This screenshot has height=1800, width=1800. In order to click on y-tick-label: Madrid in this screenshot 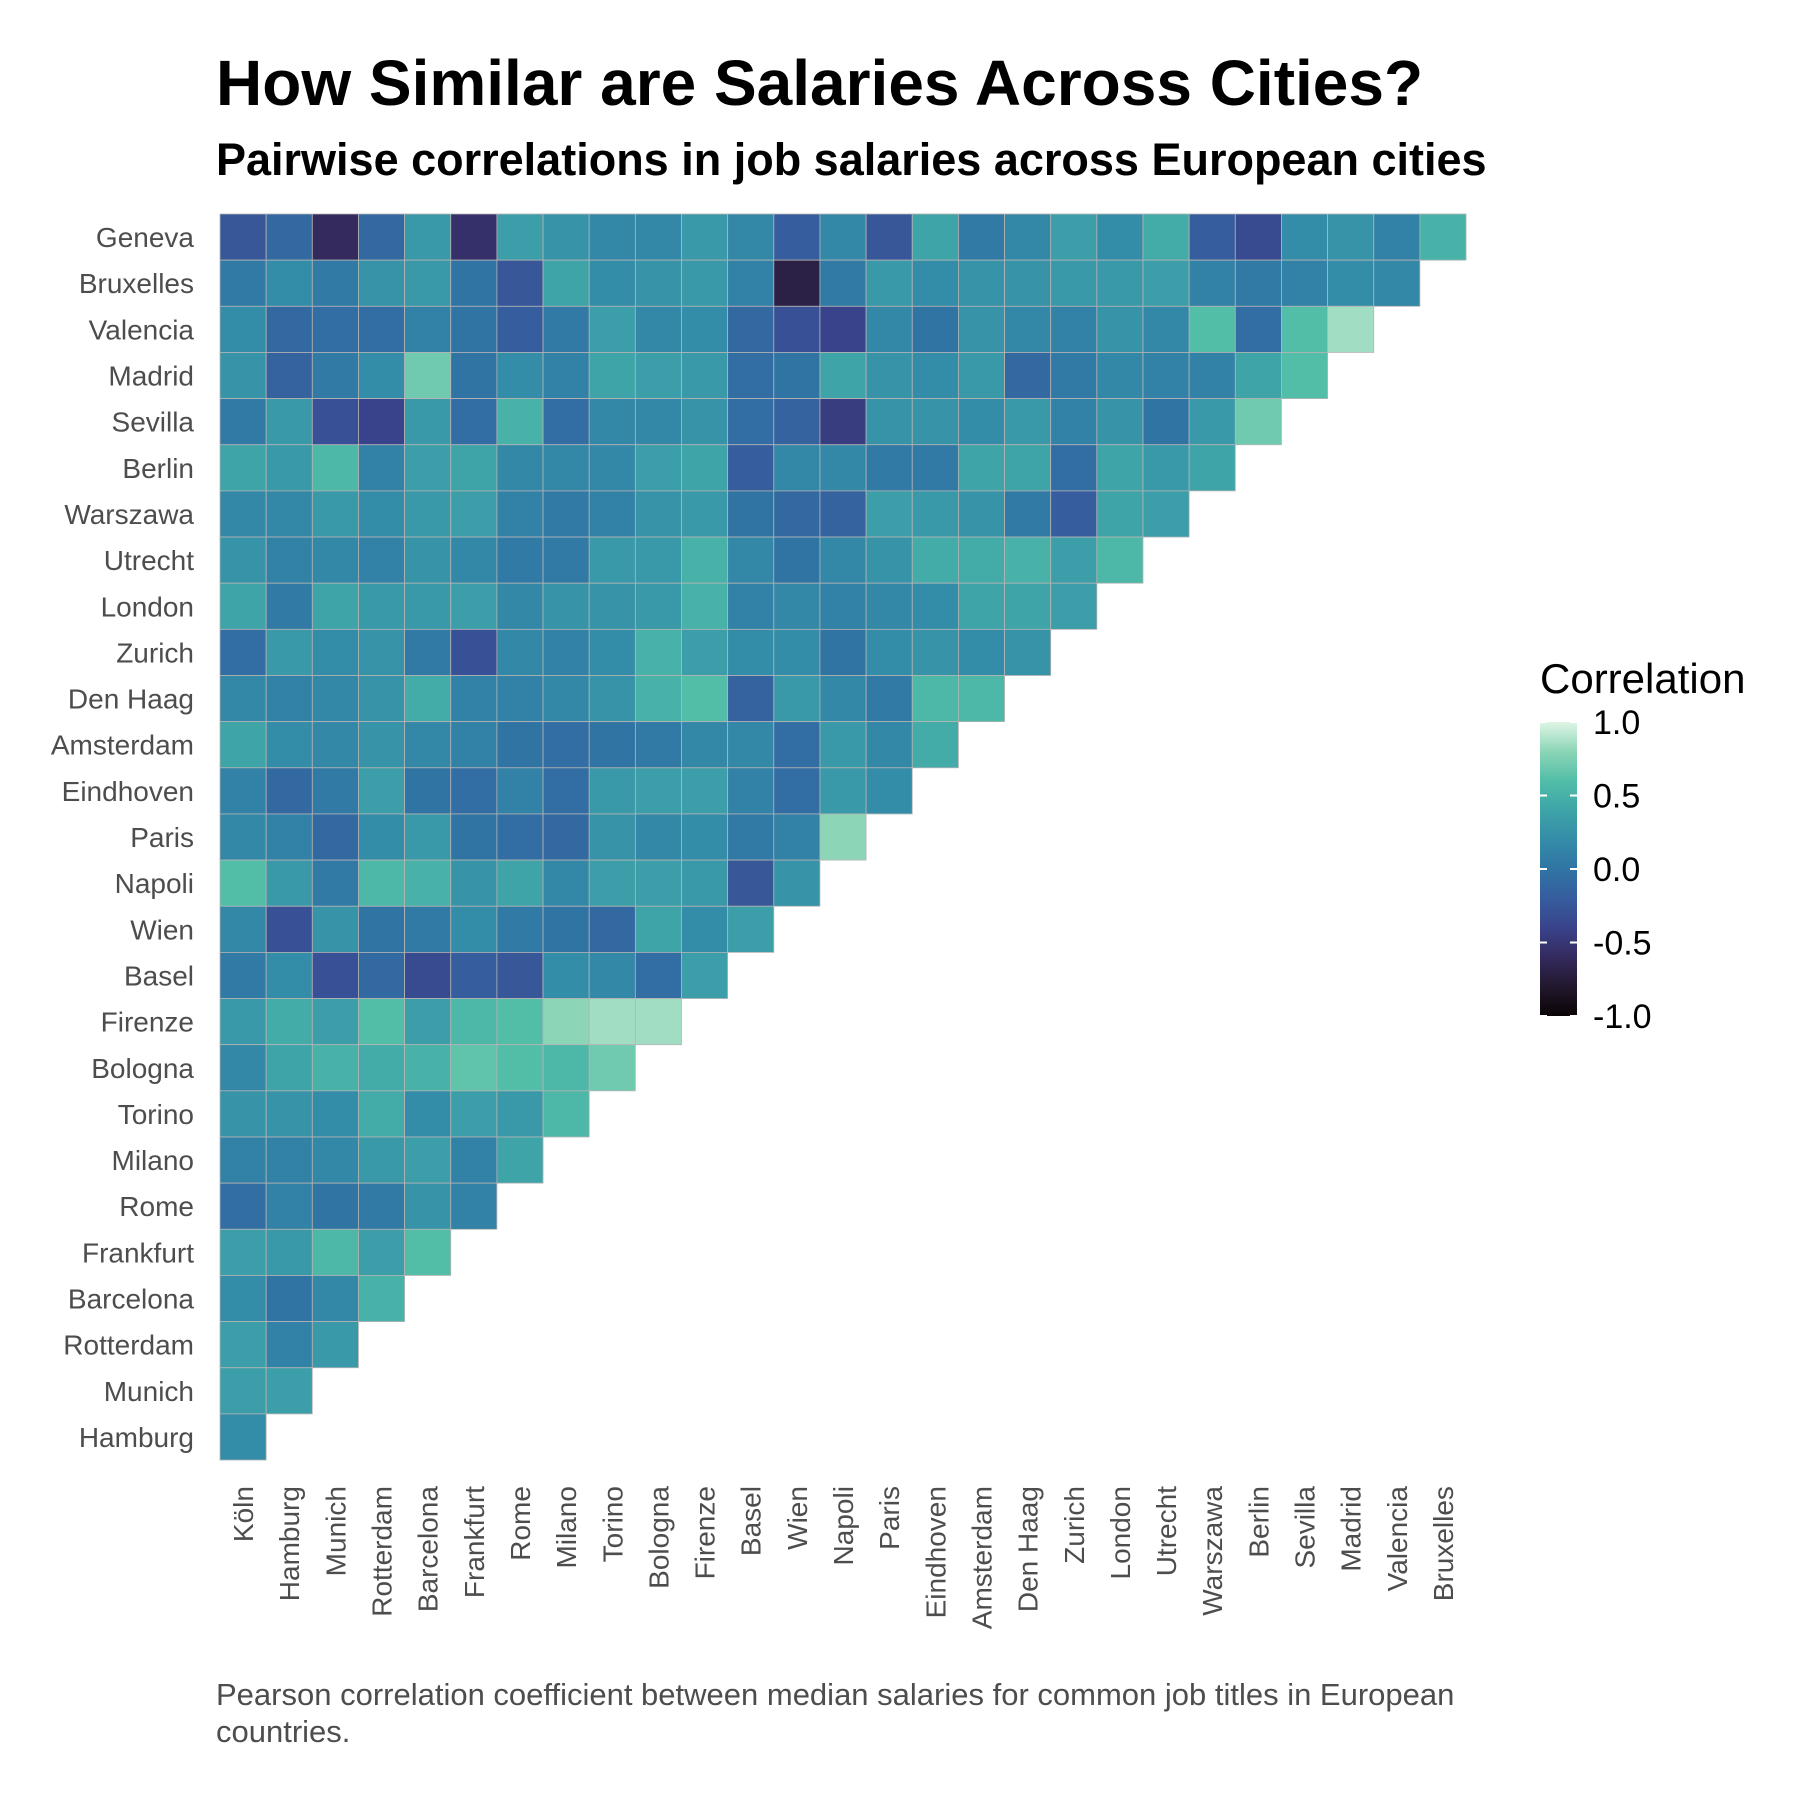, I will do `click(151, 376)`.